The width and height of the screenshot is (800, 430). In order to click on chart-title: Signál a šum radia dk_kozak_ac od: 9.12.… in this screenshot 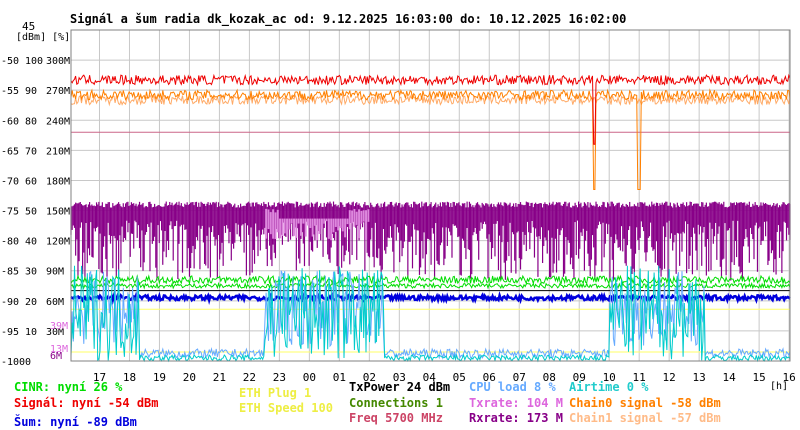, I will do `click(348, 19)`.